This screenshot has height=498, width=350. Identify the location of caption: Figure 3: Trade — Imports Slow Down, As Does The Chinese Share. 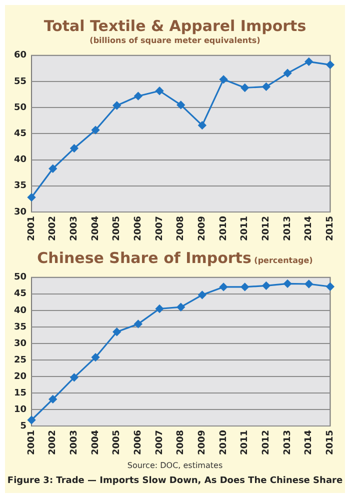
(175, 481).